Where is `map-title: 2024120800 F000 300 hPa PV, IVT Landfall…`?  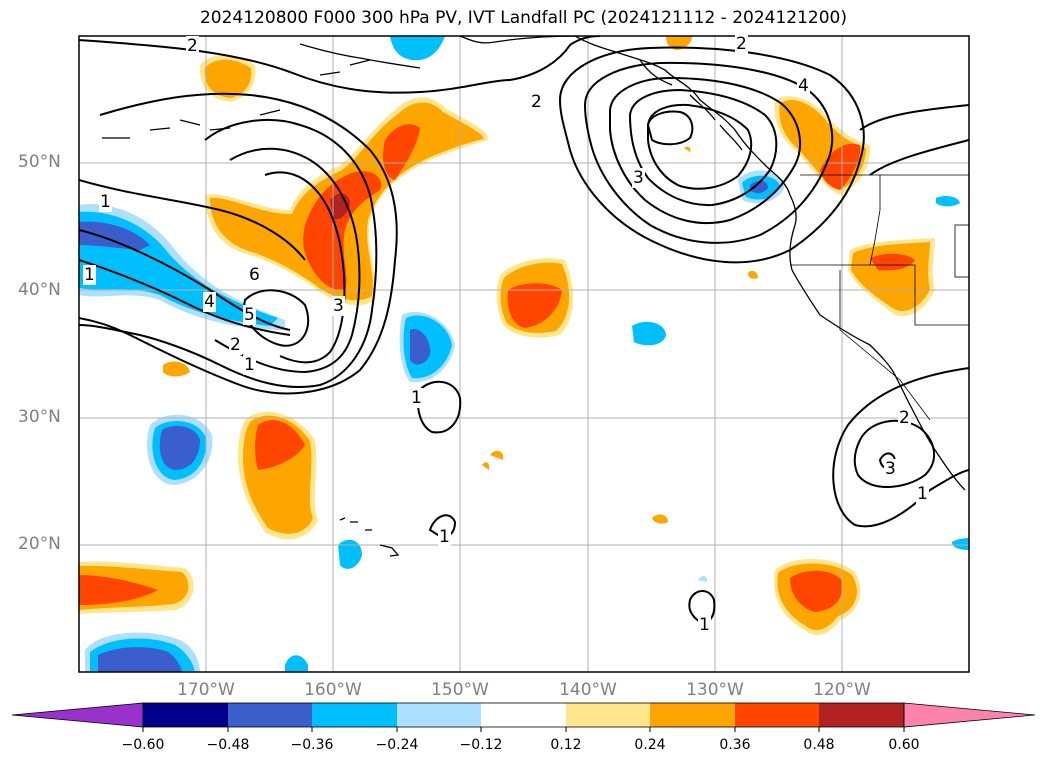
map-title: 2024120800 F000 300 hPa PV, IVT Landfall… is located at coordinates (523, 18).